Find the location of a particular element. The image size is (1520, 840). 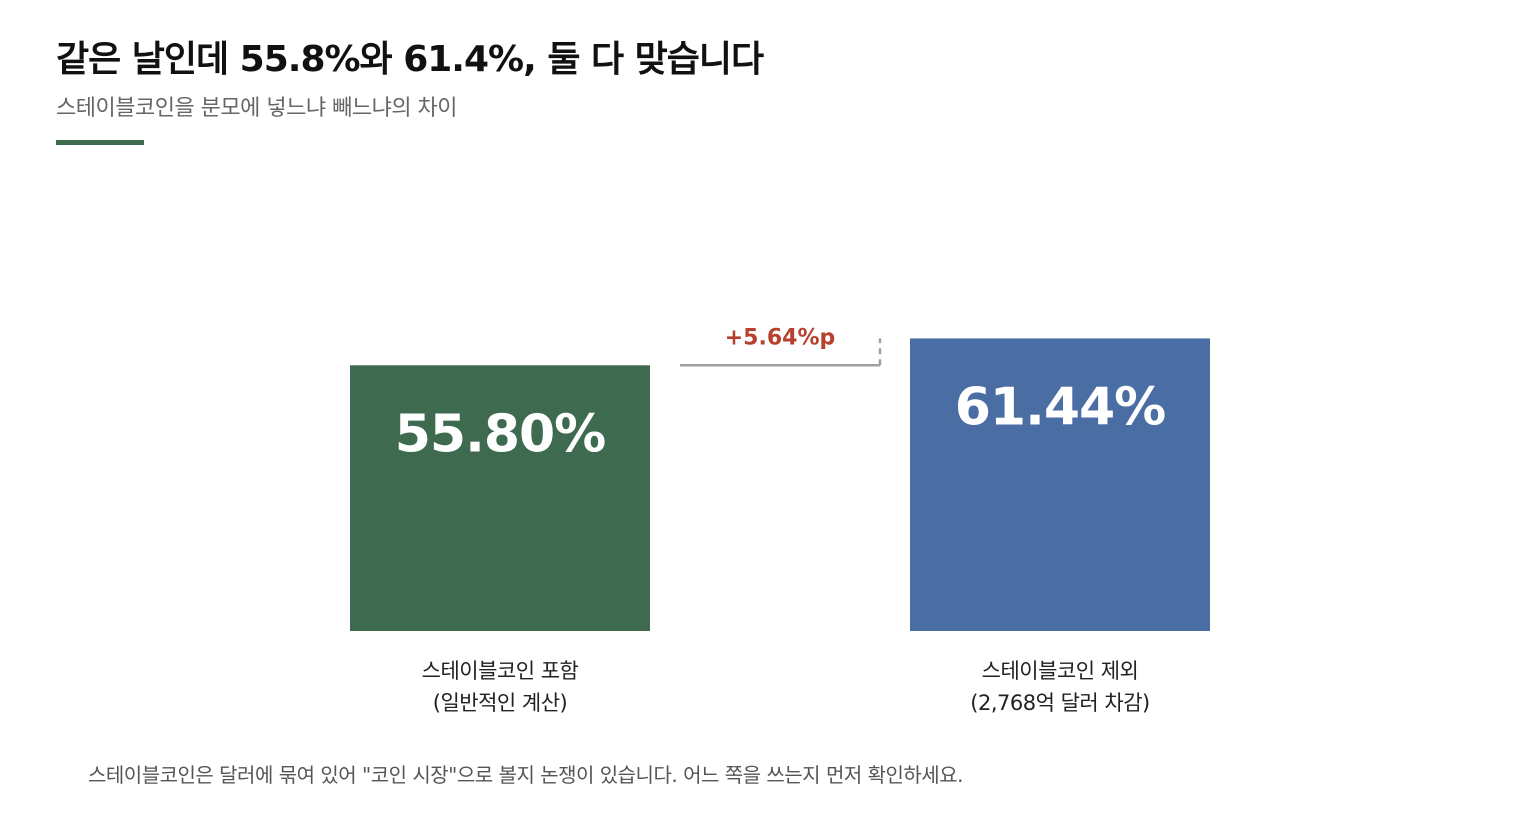

difference-label: +5.64%p is located at coordinates (780, 337).